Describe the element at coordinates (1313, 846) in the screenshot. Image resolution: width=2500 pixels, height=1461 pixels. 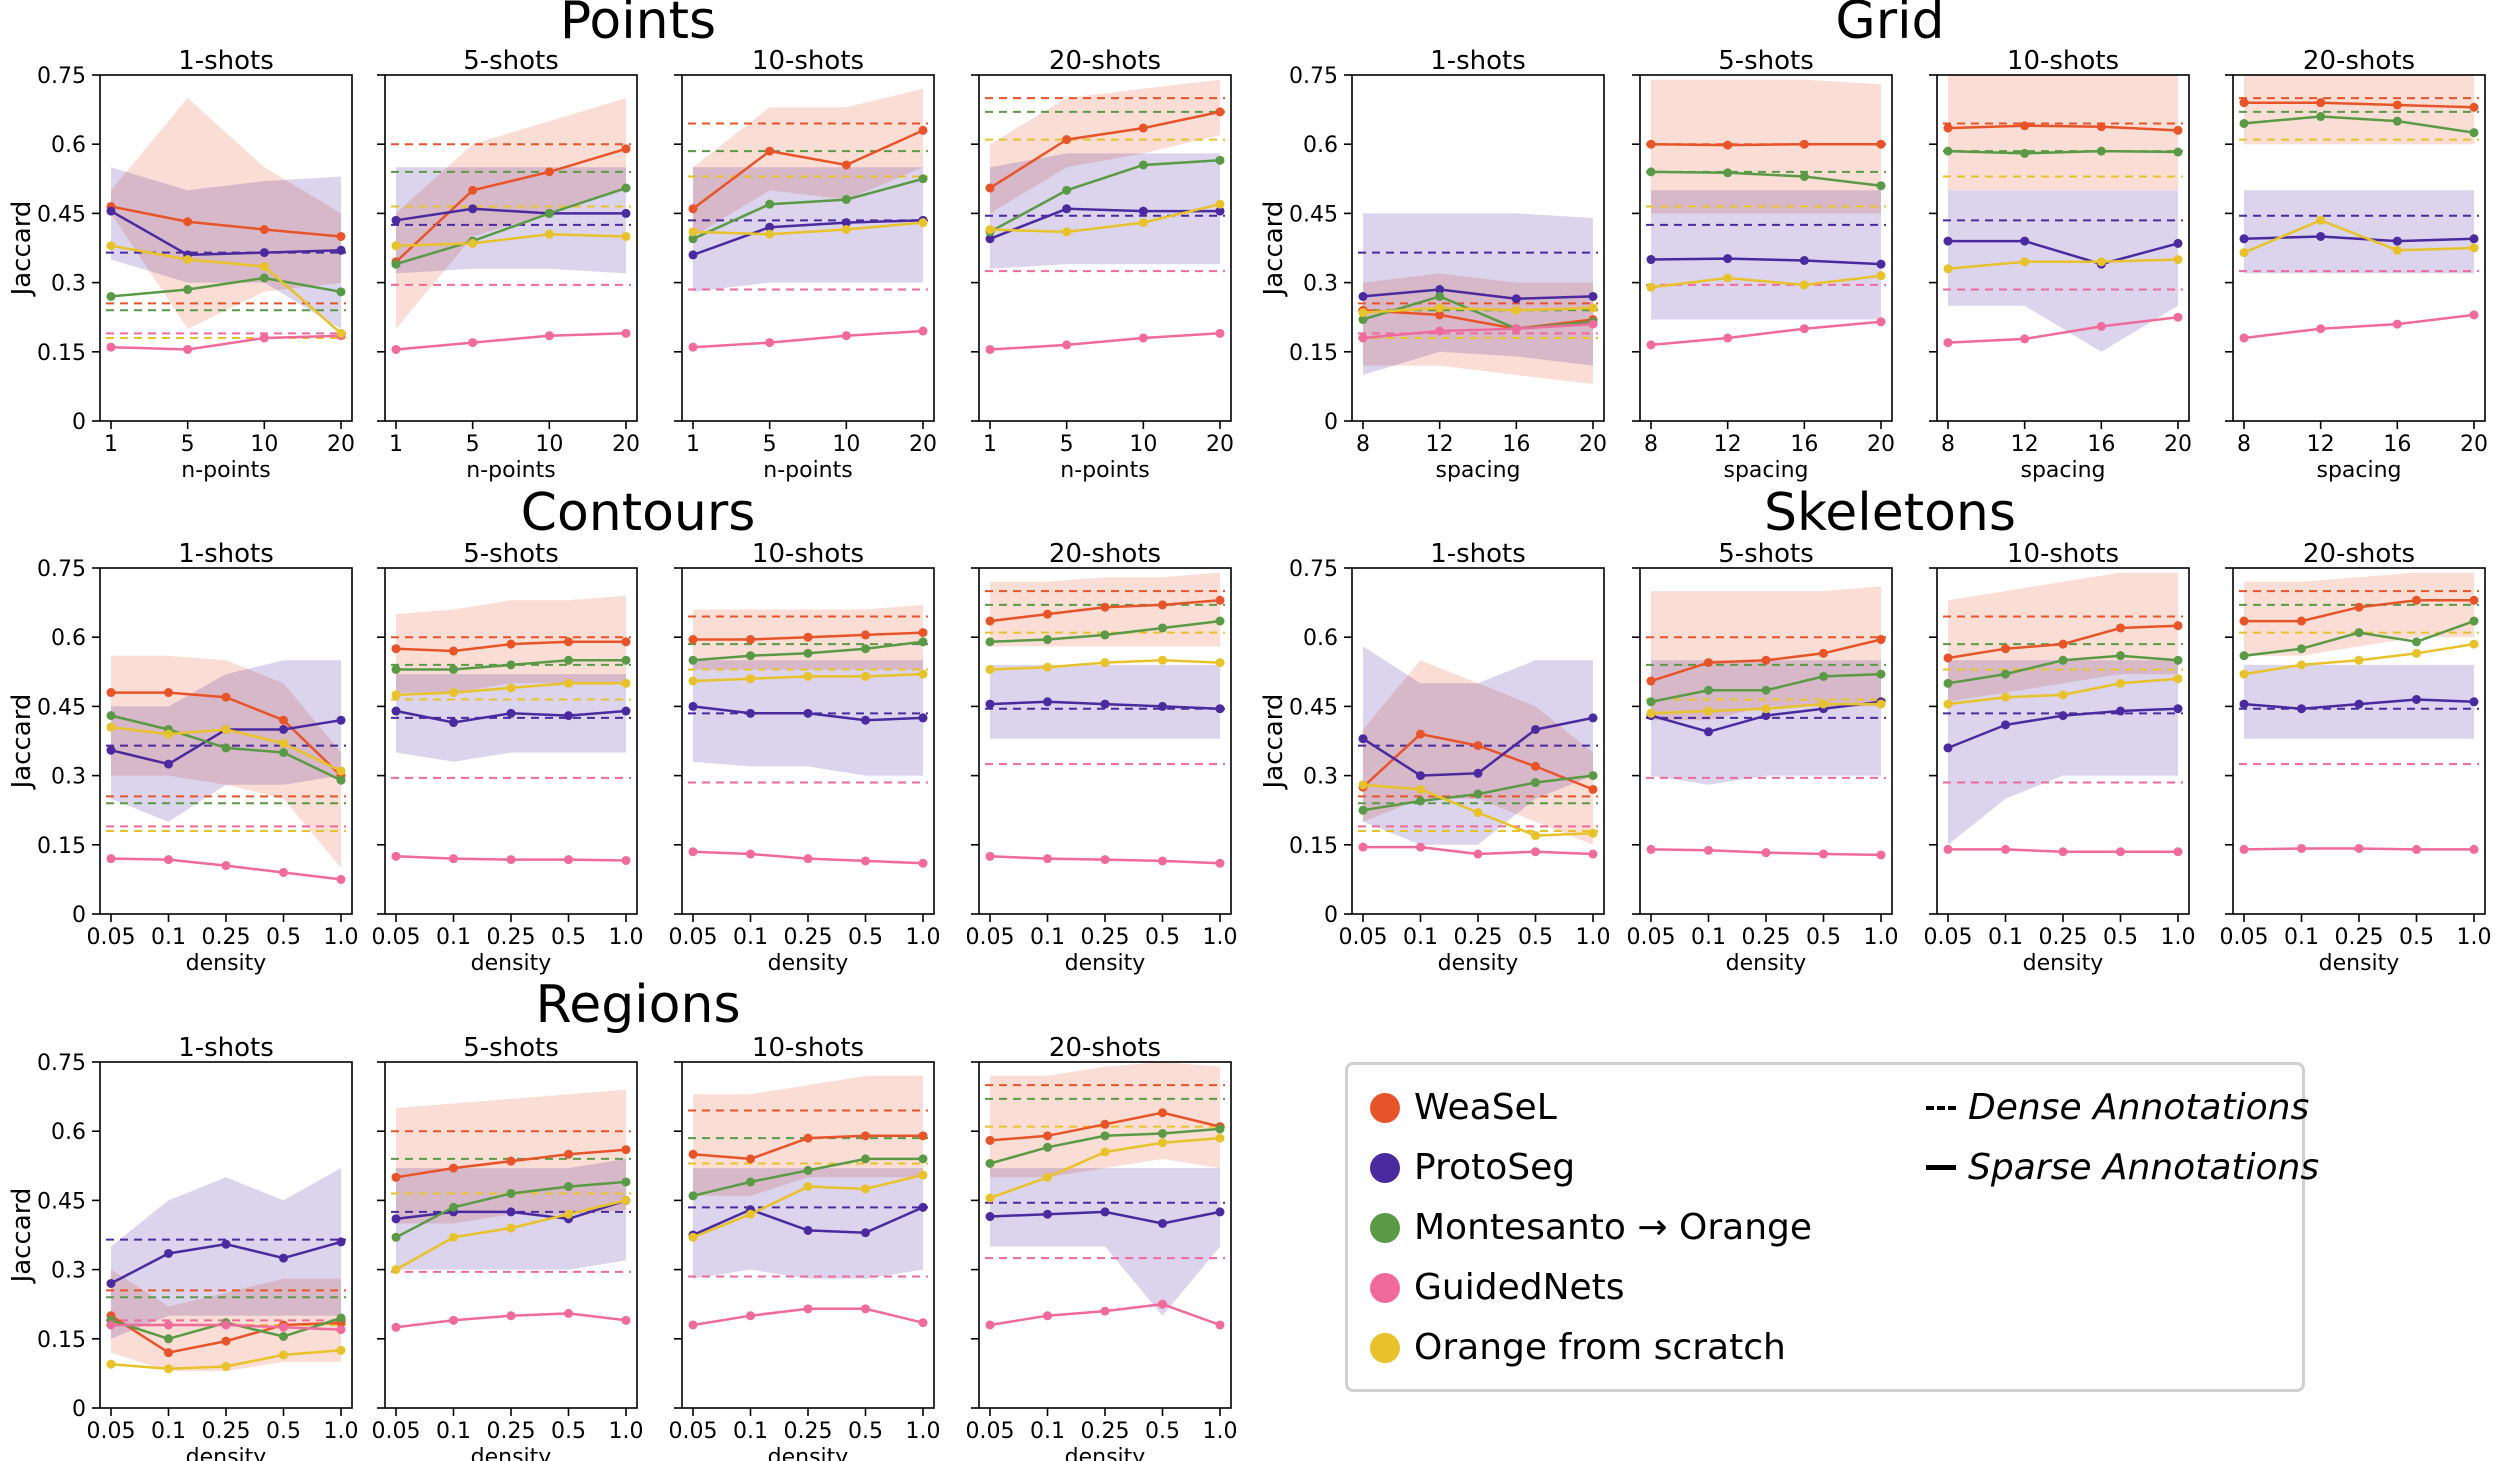
I see `y-tick-label: 0.15` at that location.